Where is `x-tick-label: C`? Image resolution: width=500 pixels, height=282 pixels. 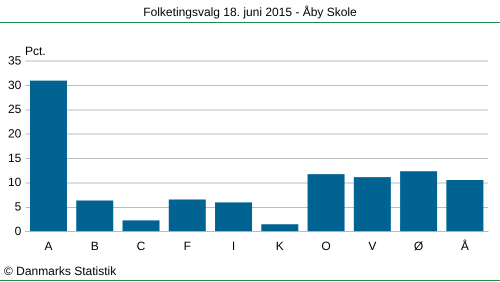 x-tick-label: C is located at coordinates (141, 246).